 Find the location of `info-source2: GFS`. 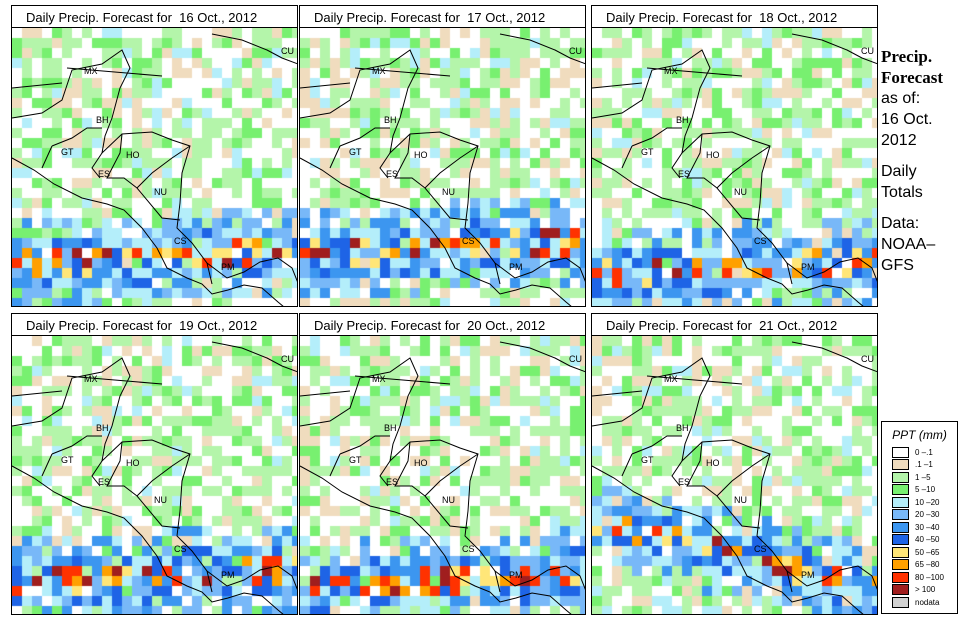

info-source2: GFS is located at coordinates (897, 265).